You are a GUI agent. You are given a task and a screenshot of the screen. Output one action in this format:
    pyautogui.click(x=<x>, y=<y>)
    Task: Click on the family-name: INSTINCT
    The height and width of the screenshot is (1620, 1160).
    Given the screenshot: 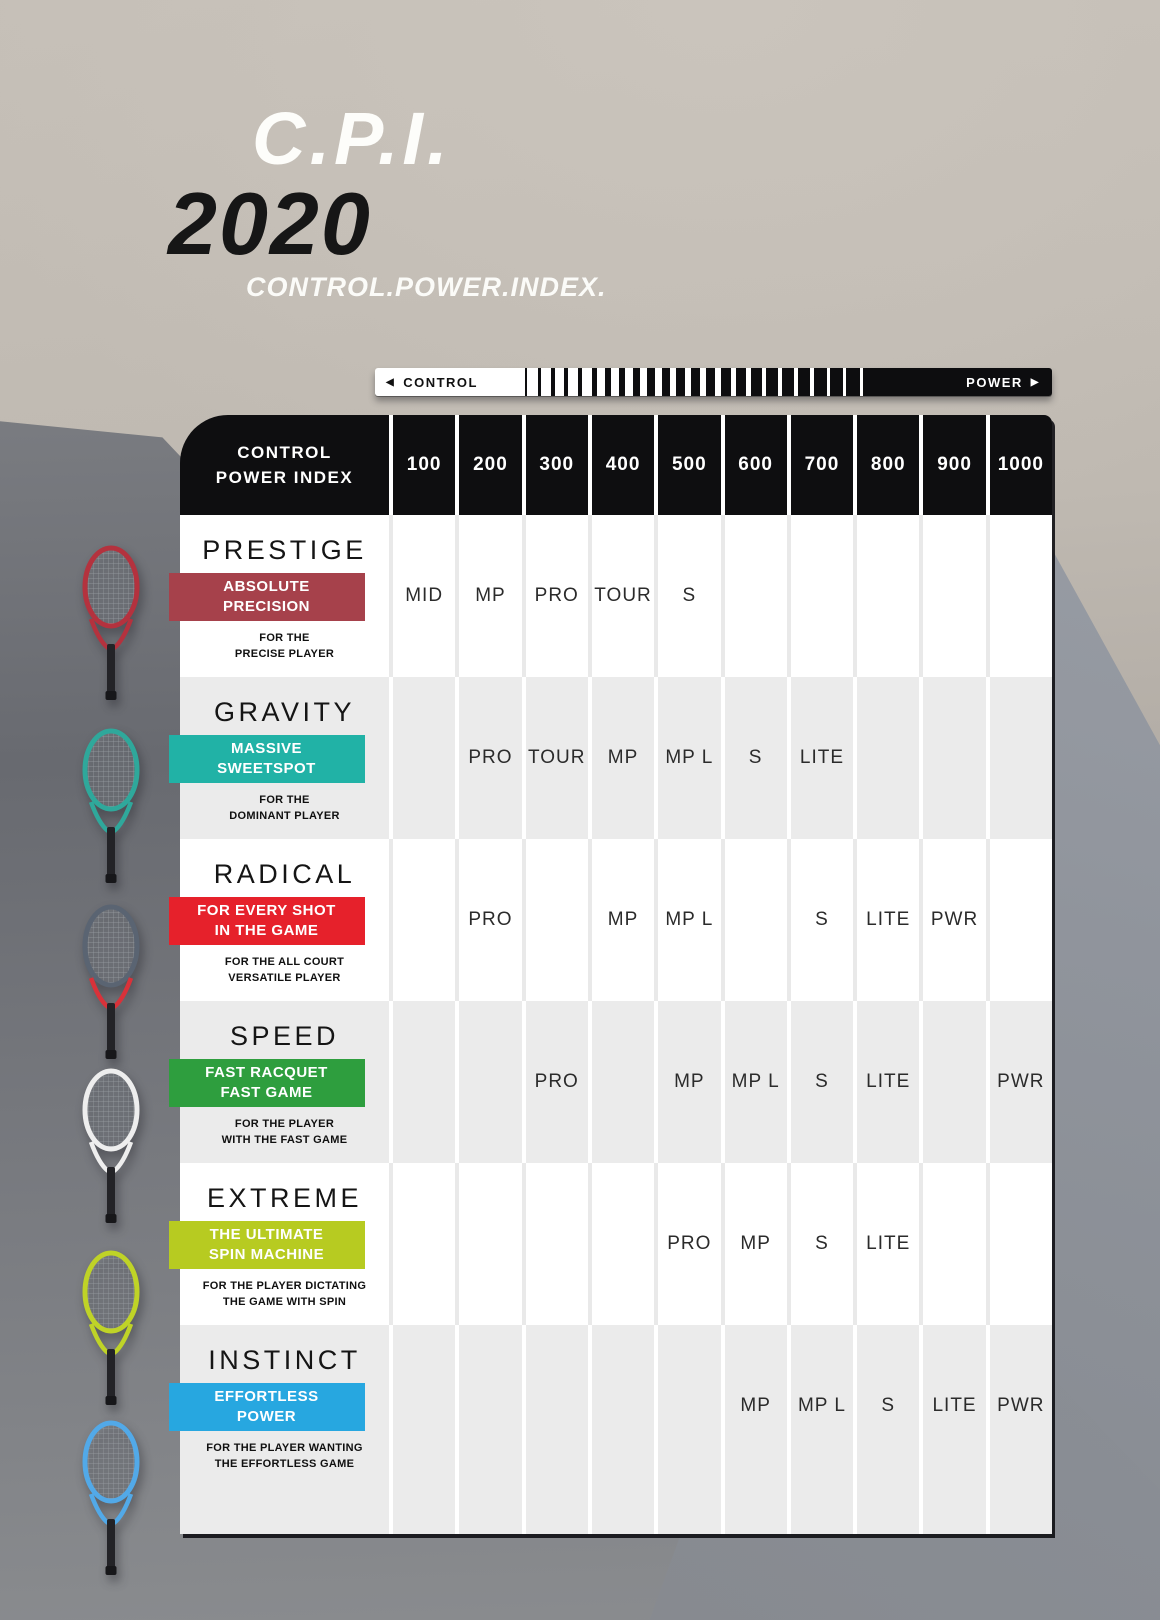 What is the action you would take?
    pyautogui.click(x=284, y=1360)
    